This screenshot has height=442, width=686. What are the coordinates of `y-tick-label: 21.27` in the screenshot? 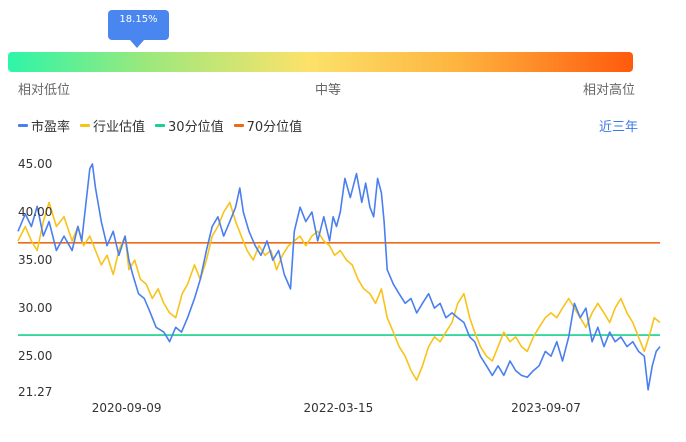 It's located at (35, 392).